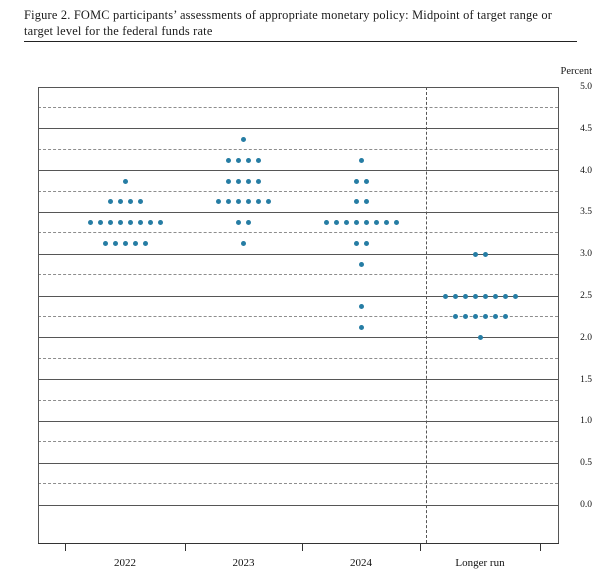  Describe the element at coordinates (298, 543) in the screenshot. I see `axis-bottom` at that location.